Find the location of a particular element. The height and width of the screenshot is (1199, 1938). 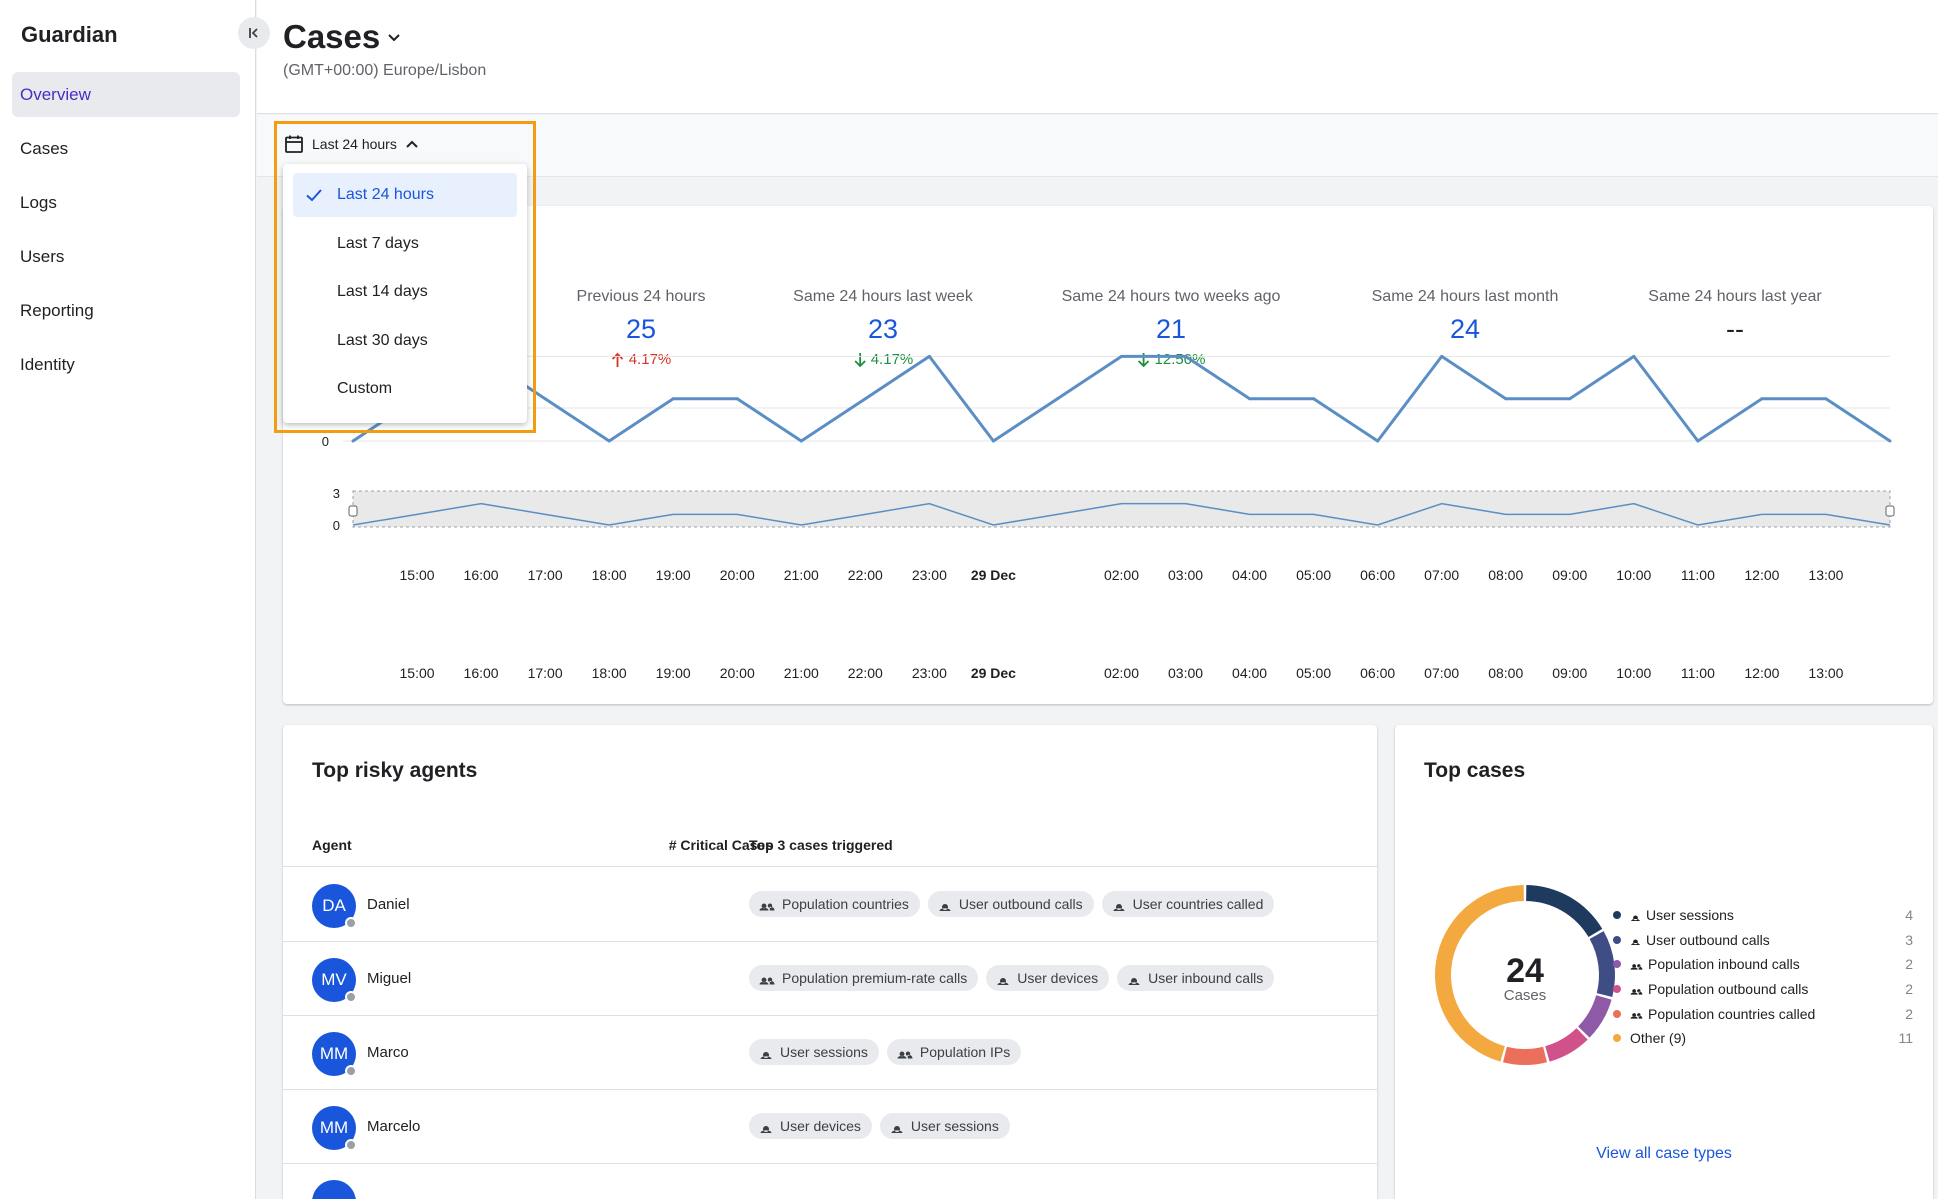

date-range-dropdown: Last 24 hours is located at coordinates (351, 144).